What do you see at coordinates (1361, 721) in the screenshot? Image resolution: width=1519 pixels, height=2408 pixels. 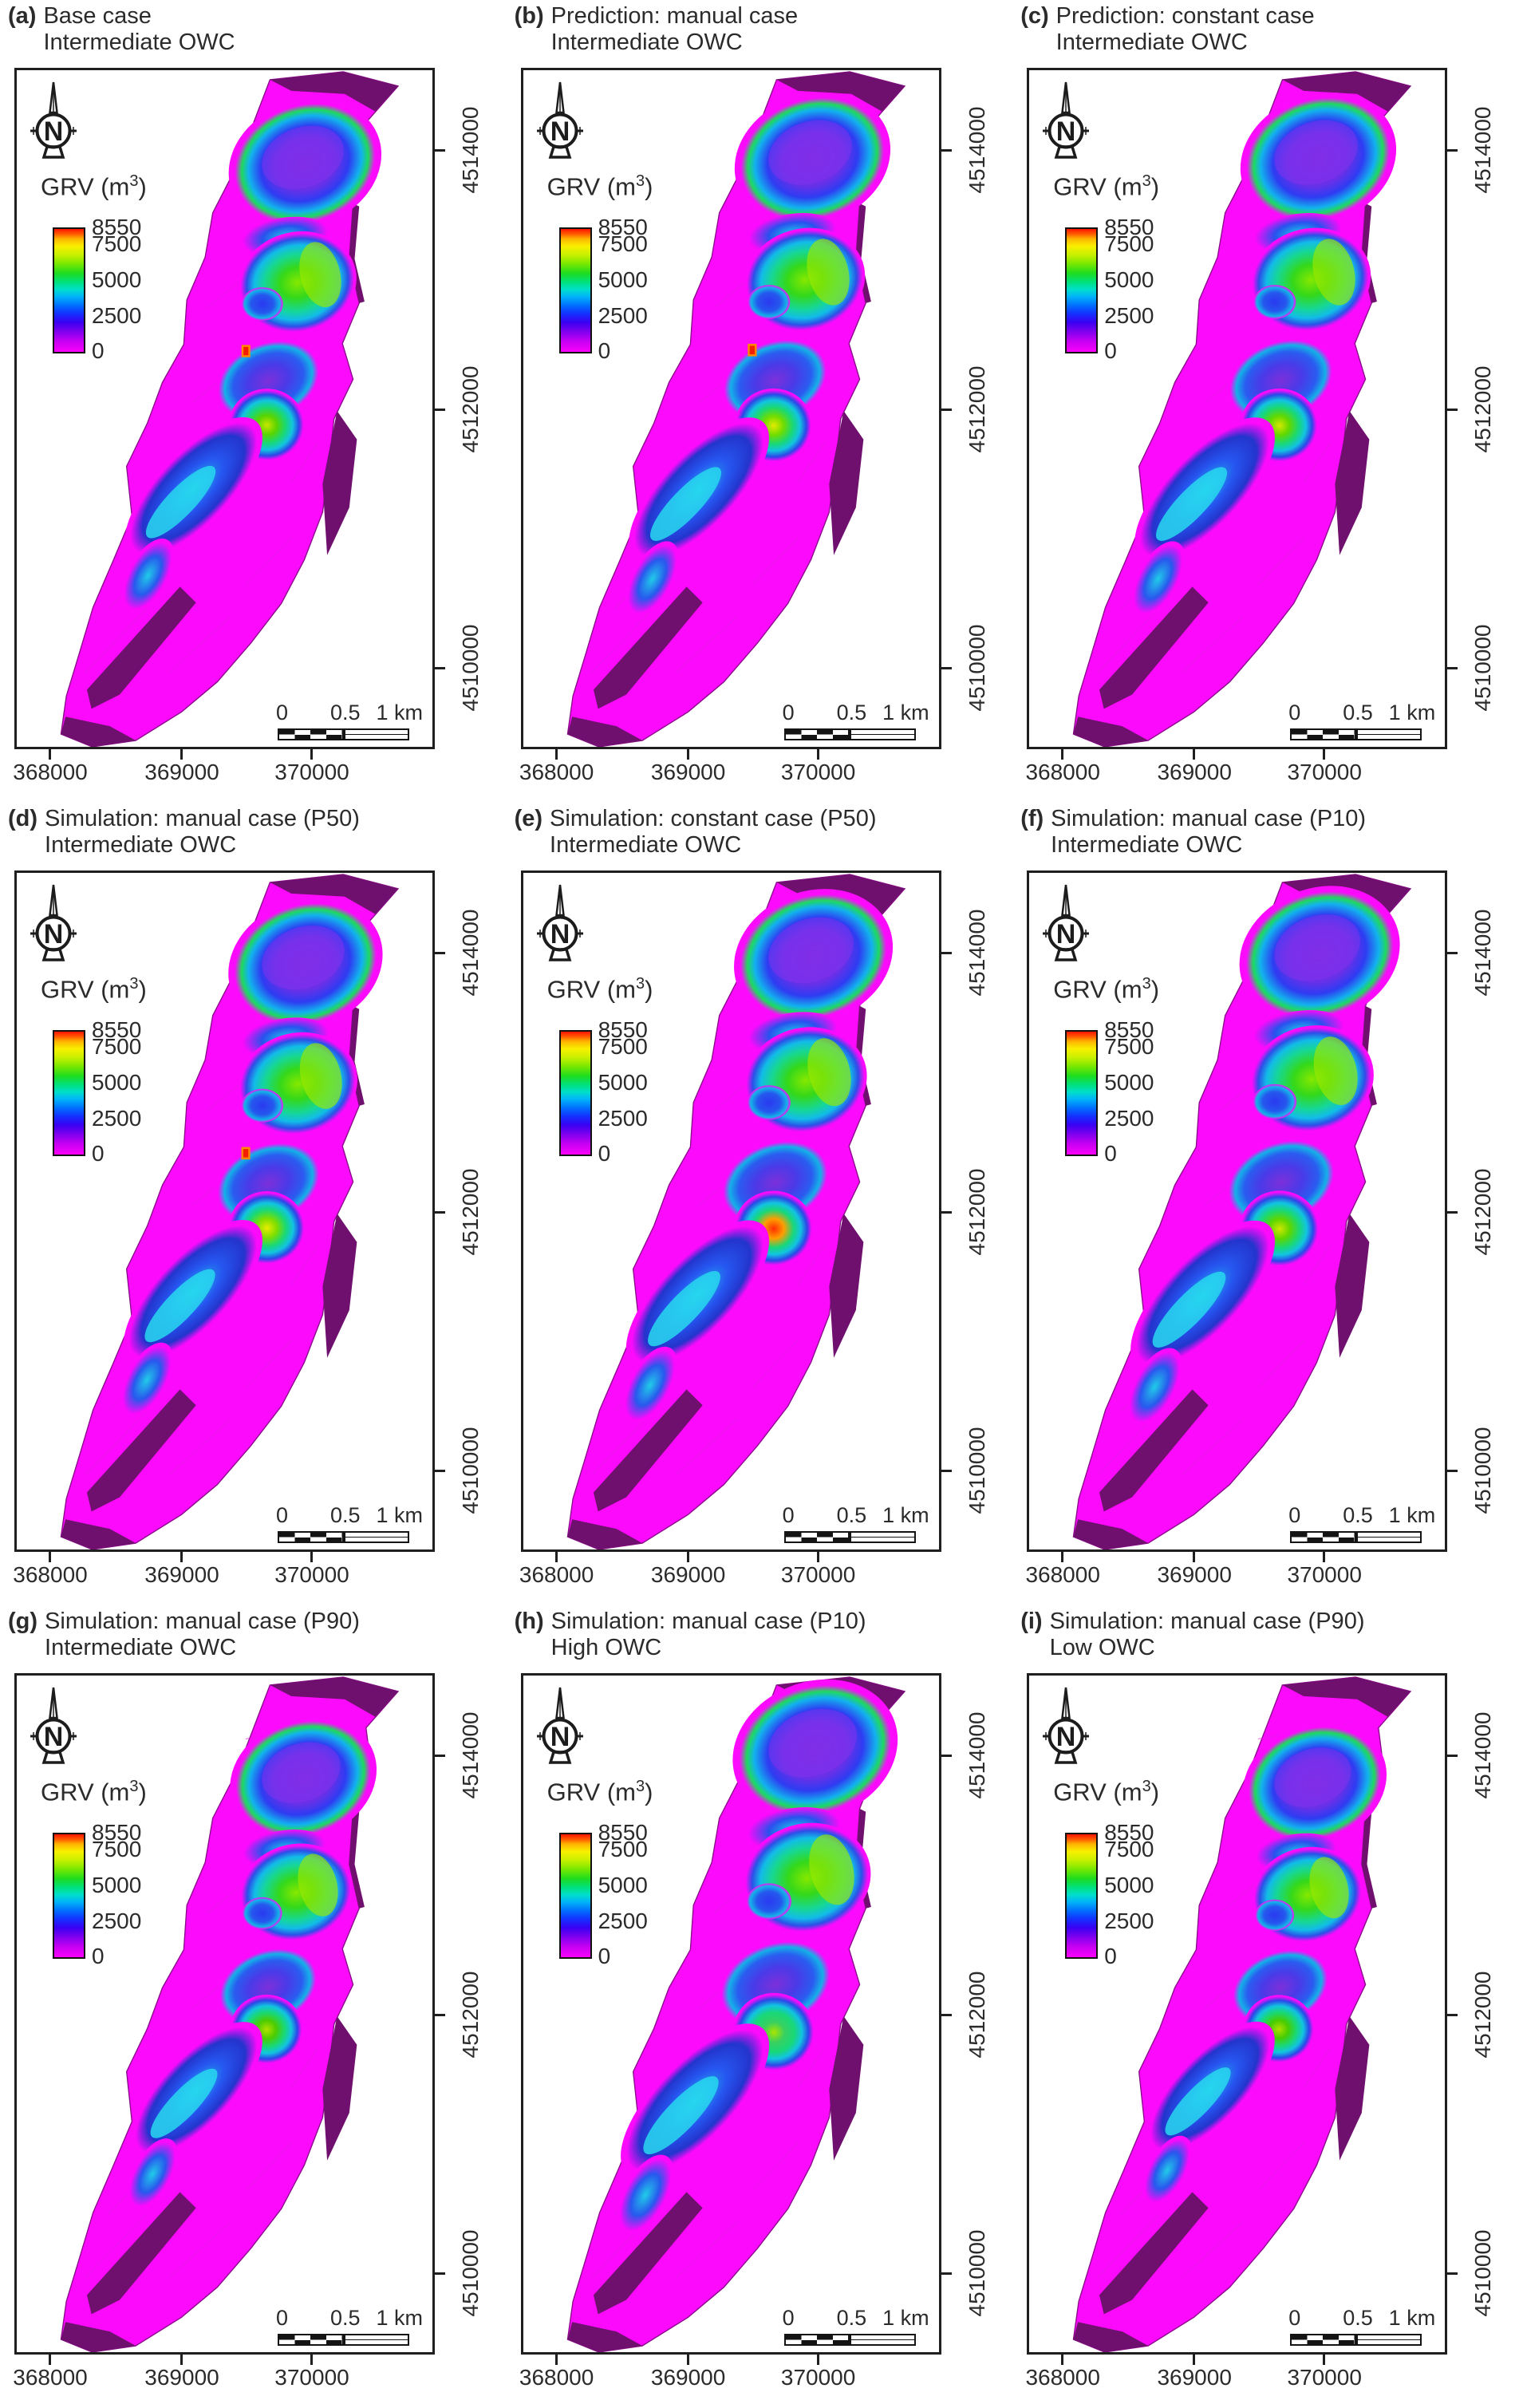 I see `scale-bar: 0 0.5 1 km` at bounding box center [1361, 721].